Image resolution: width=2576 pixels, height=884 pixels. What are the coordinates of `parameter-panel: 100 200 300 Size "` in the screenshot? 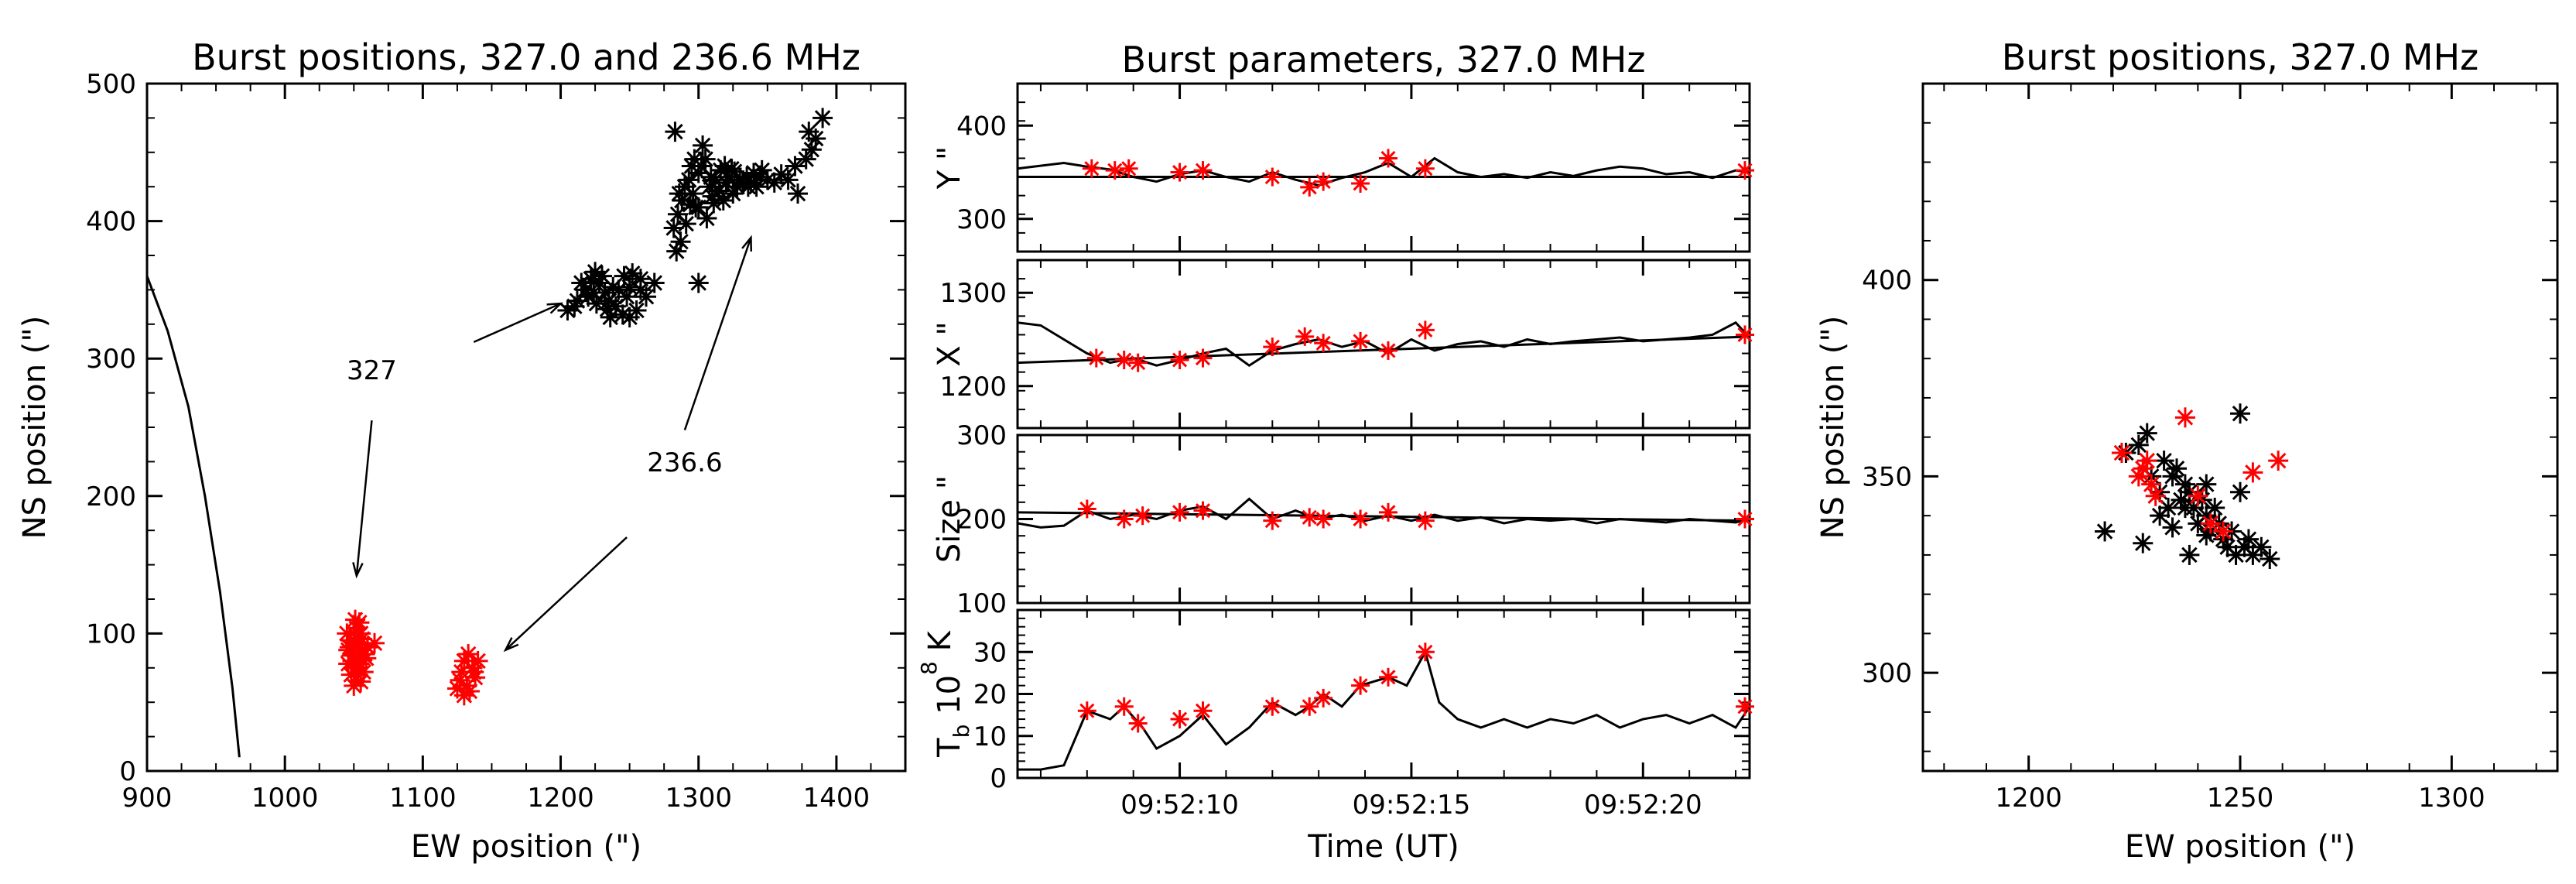 It's located at (1344, 519).